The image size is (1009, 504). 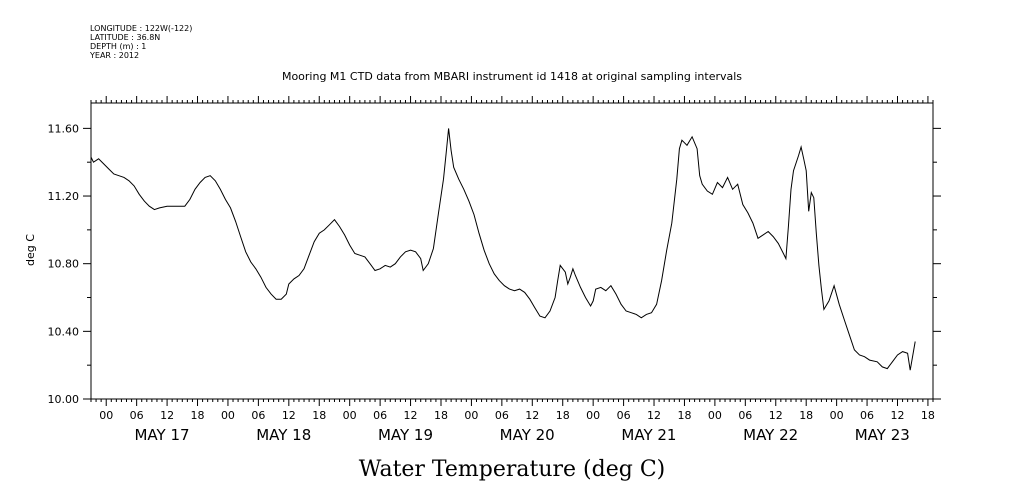 I want to click on x-day-label: MAY 22, so click(x=770, y=435).